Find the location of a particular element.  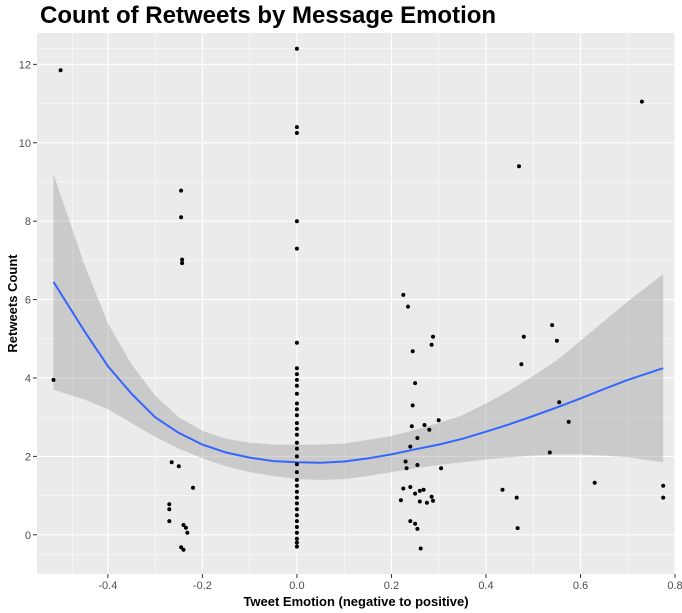

y-tick-label: 10 is located at coordinates (25, 144).